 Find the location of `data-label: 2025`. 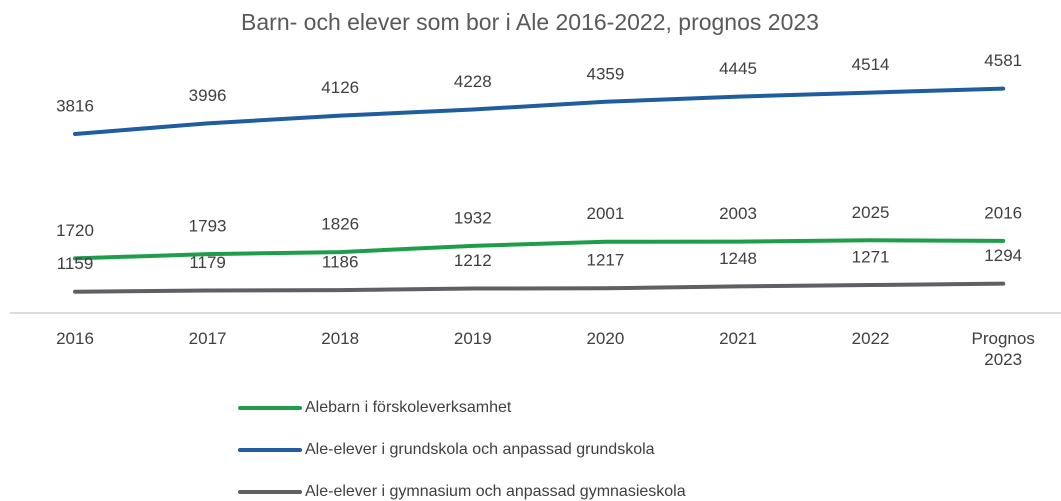

data-label: 2025 is located at coordinates (871, 212).